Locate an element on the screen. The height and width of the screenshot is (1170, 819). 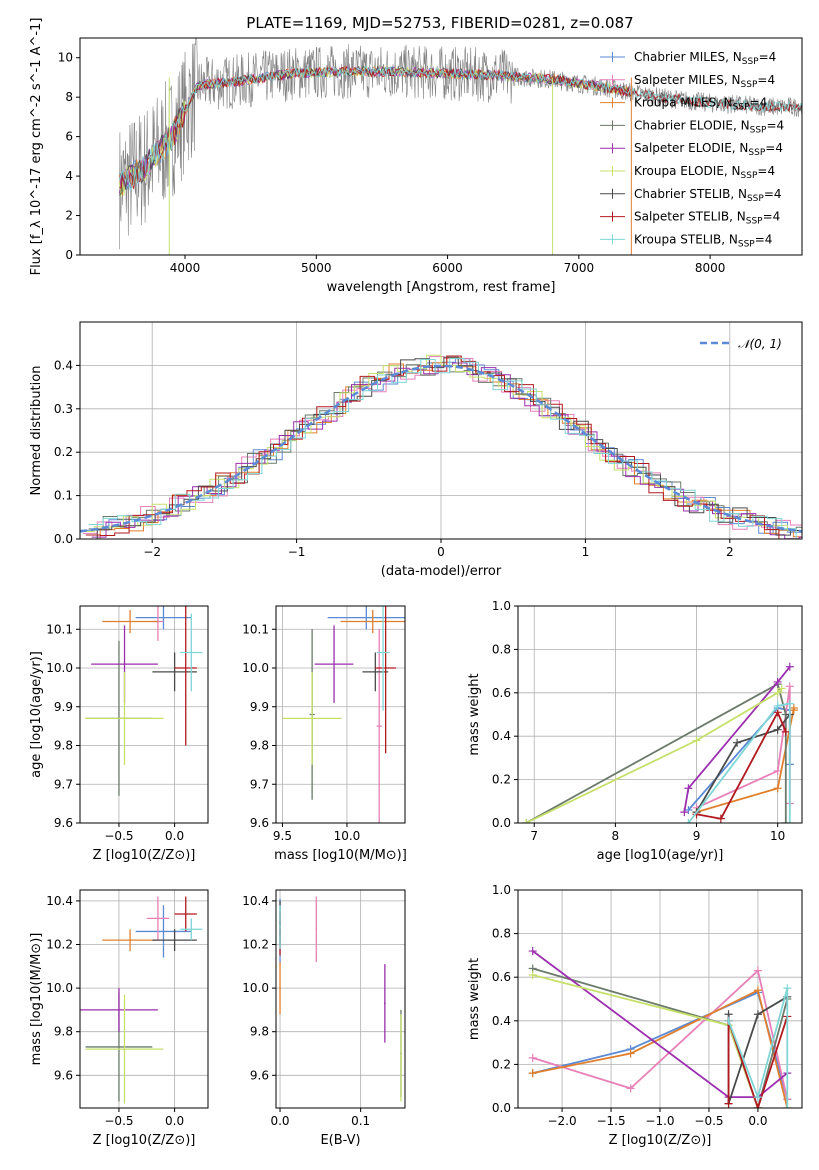
y-tick-label: 0.4 is located at coordinates (63, 365).